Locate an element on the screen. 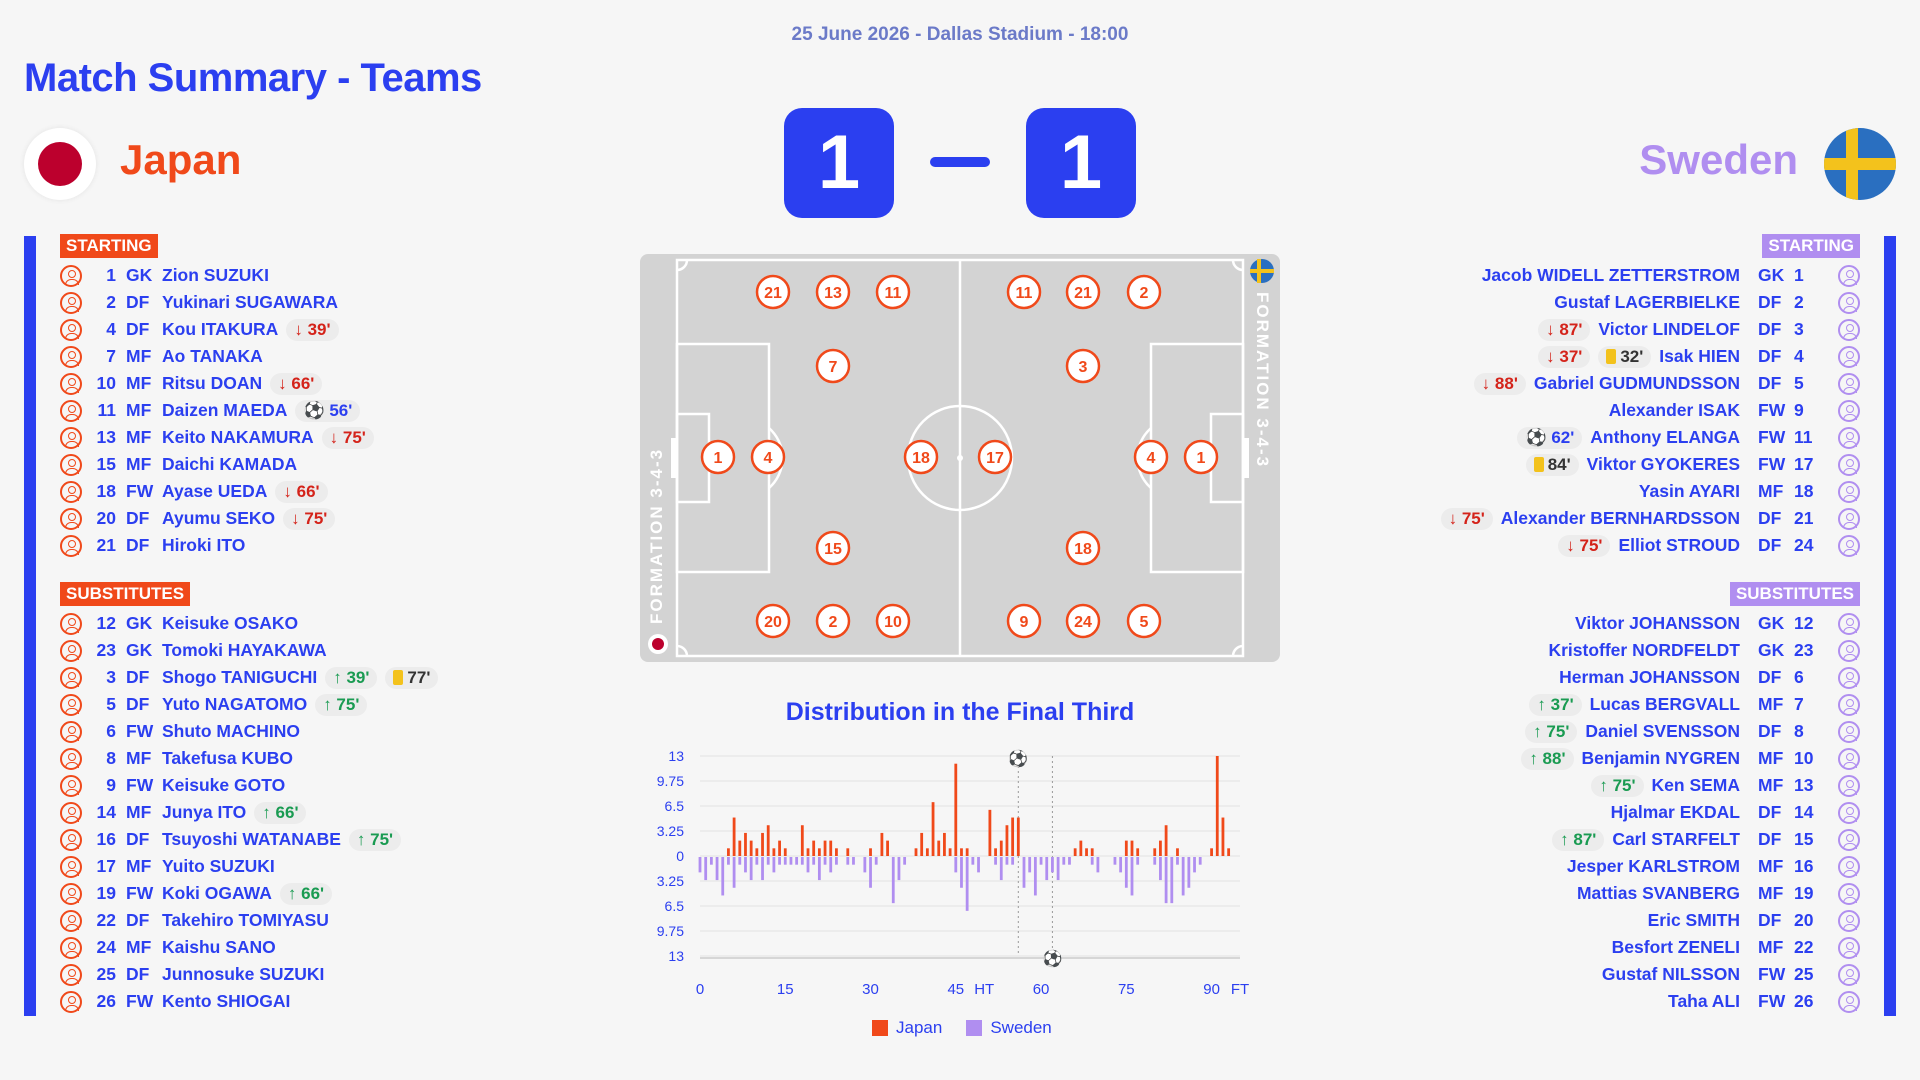 This screenshot has width=1920, height=1080. player-row: 26 FW Kento SHIOGAI is located at coordinates (175, 1001).